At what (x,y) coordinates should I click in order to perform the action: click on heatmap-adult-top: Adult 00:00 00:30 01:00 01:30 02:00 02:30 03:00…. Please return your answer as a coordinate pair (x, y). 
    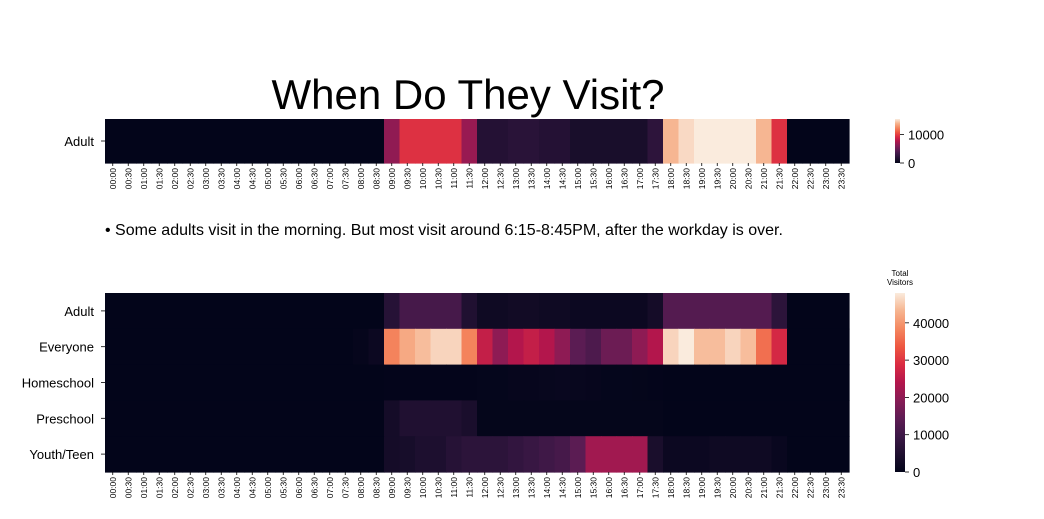
    Looking at the image, I should click on (457, 154).